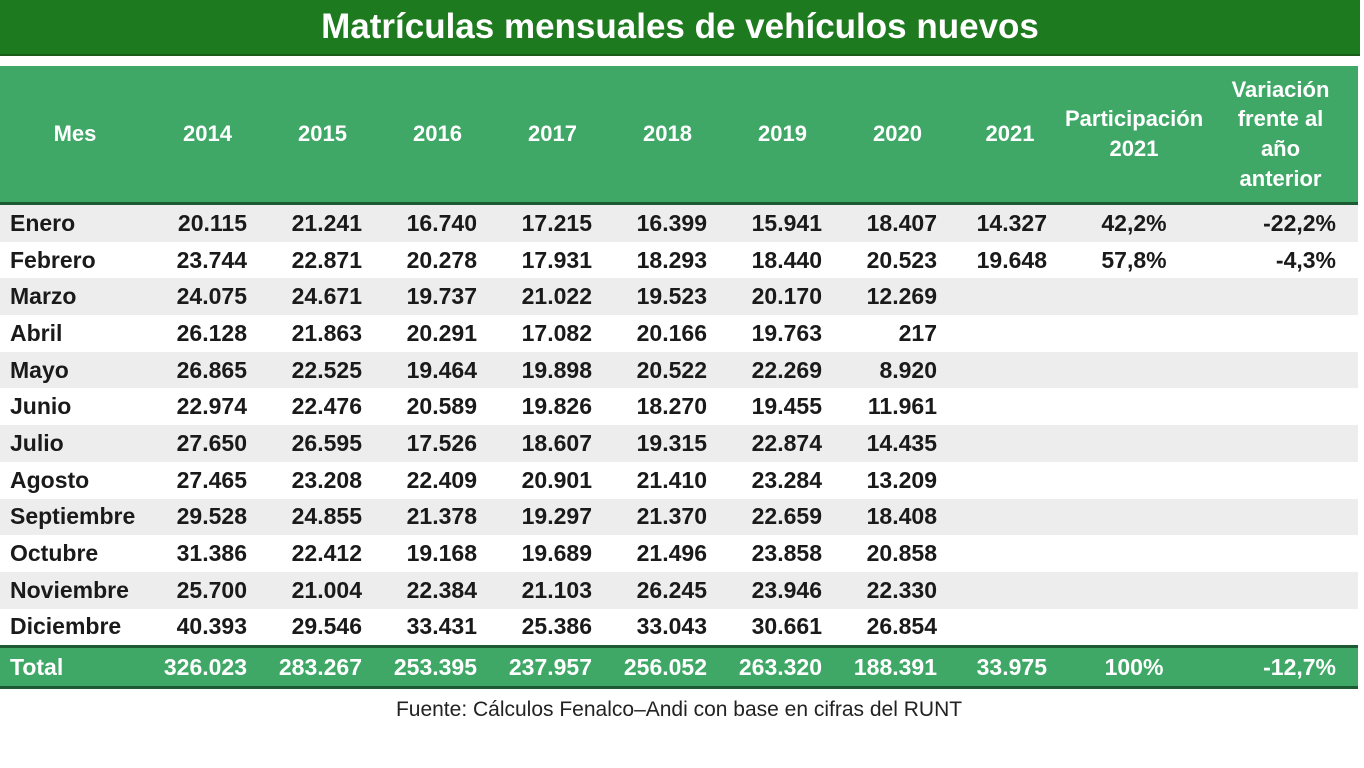 The width and height of the screenshot is (1364, 768). Describe the element at coordinates (207, 627) in the screenshot. I see `value-cell: 40.393` at that location.